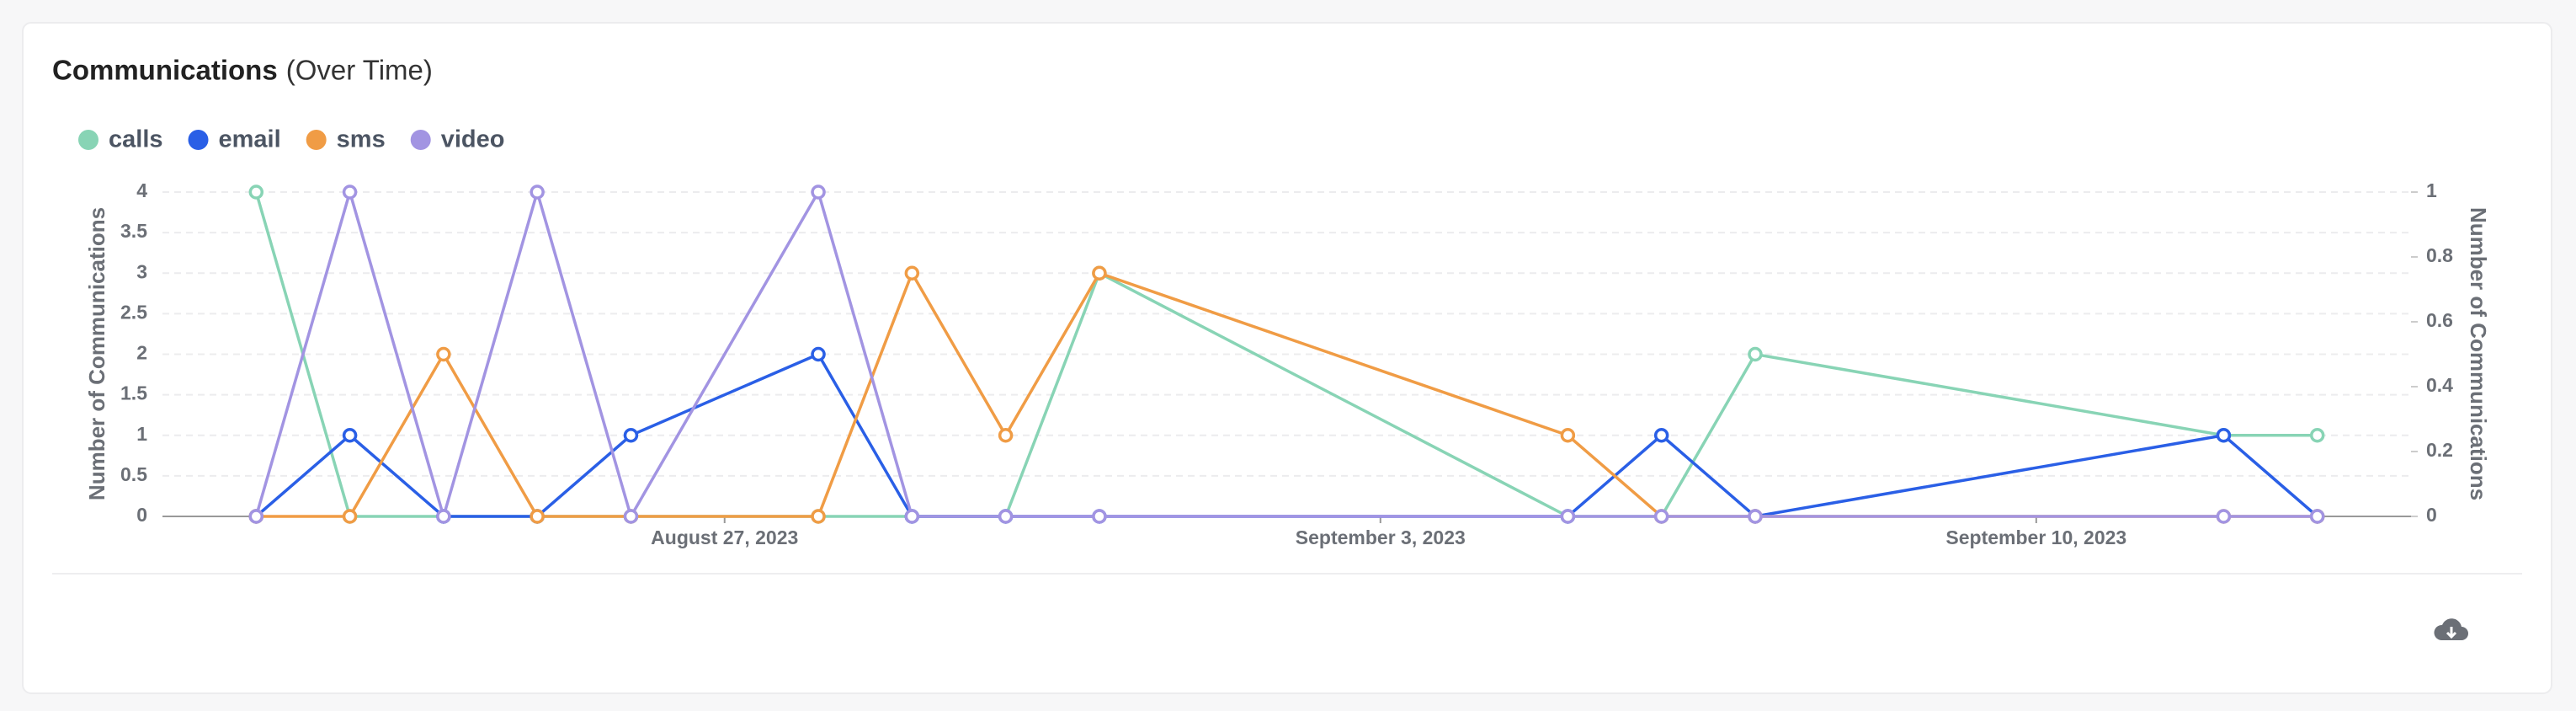 The image size is (2576, 711). What do you see at coordinates (2451, 629) in the screenshot?
I see `download-button` at bounding box center [2451, 629].